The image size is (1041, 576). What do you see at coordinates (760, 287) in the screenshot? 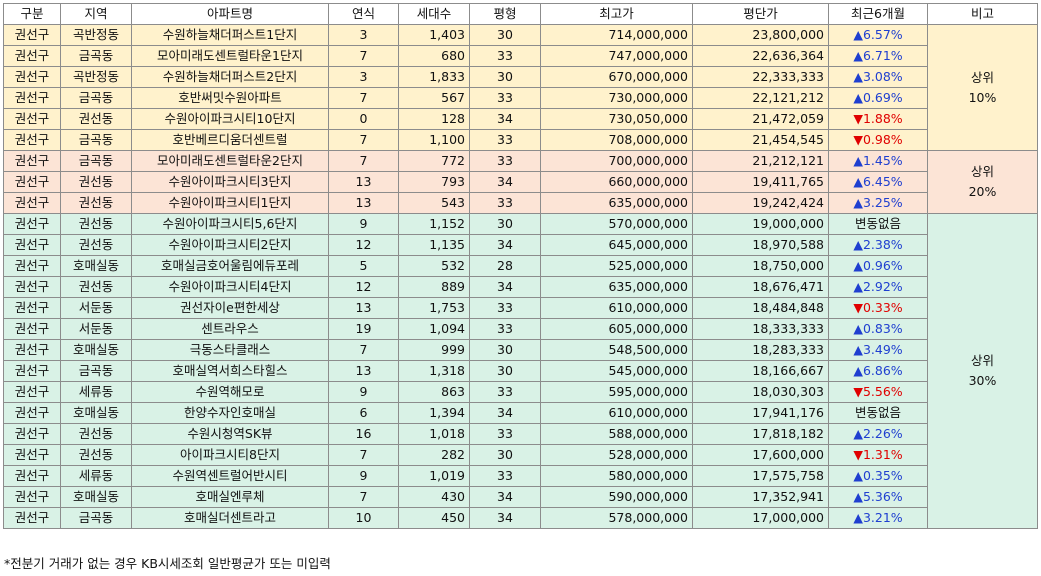
I see `cell-price-per-pyeong: 18,676,471` at bounding box center [760, 287].